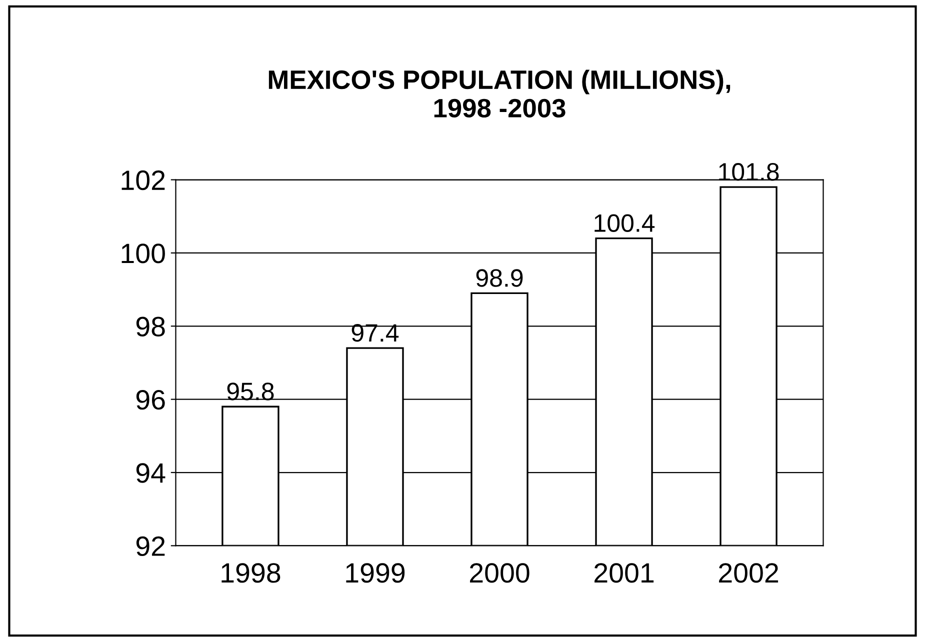 The height and width of the screenshot is (642, 925). I want to click on x-tick-label: 2002, so click(748, 573).